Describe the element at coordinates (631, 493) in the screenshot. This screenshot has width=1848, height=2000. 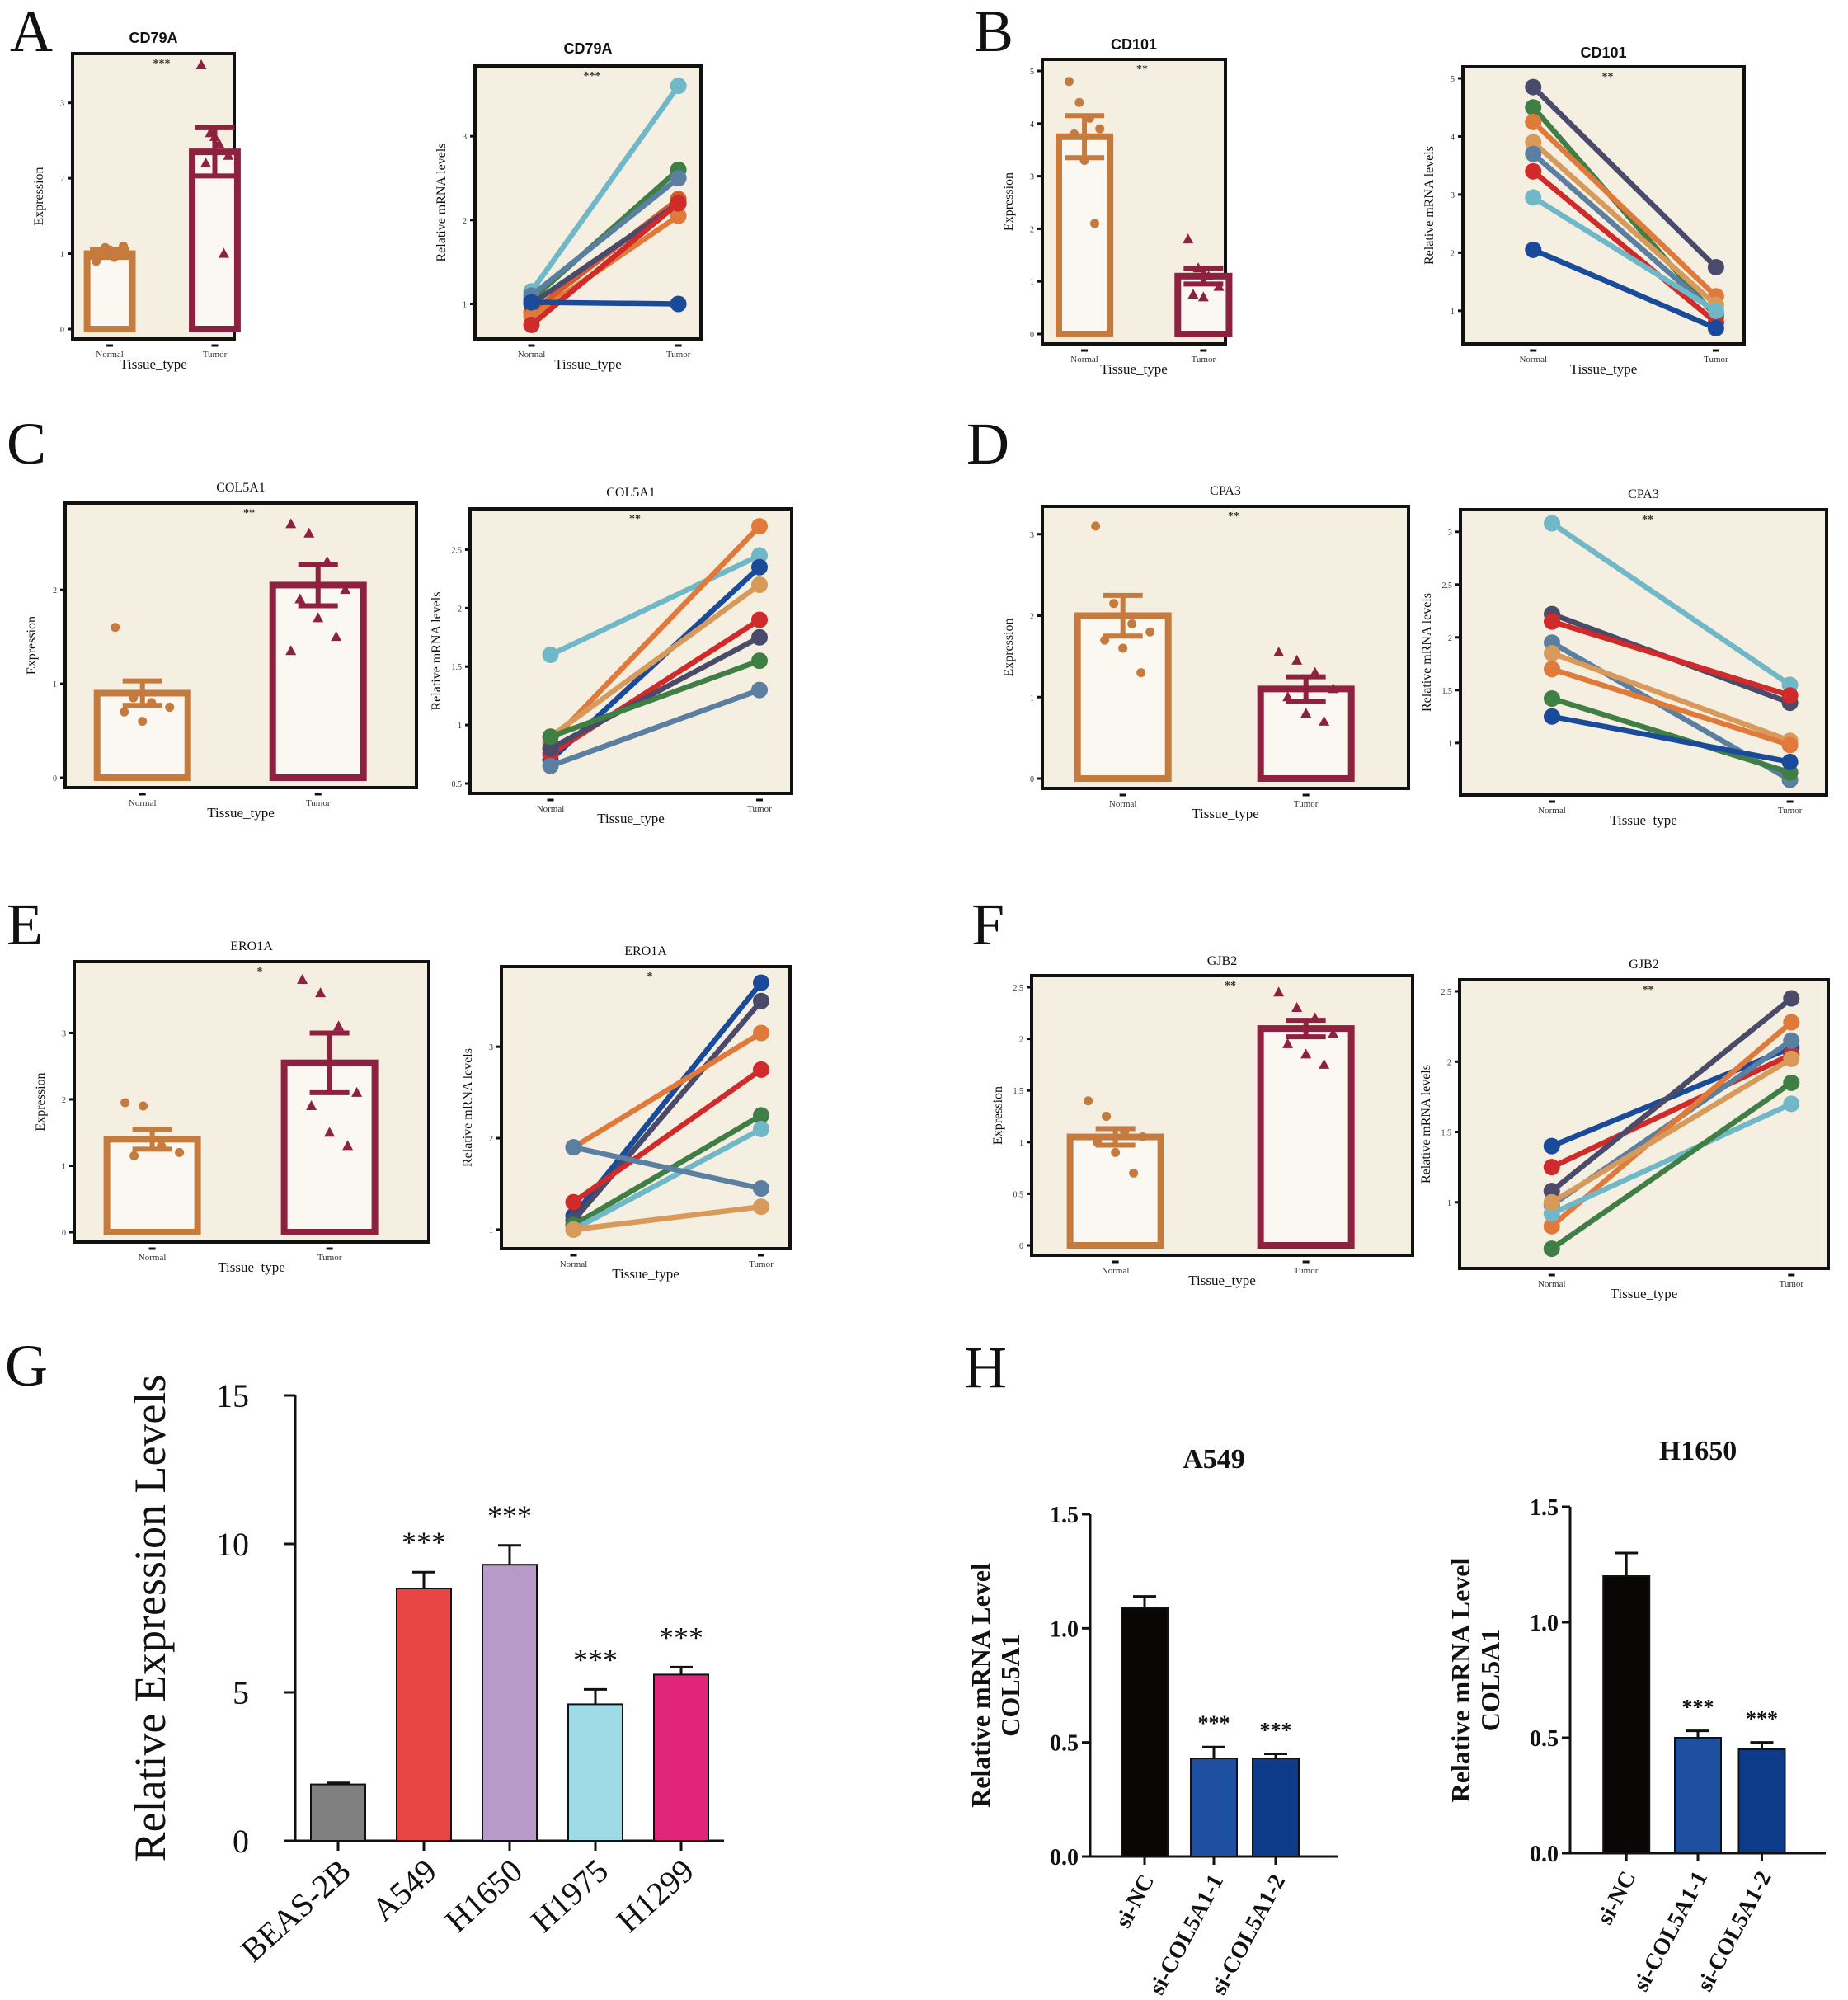
I see `title-C2: COL5A1` at that location.